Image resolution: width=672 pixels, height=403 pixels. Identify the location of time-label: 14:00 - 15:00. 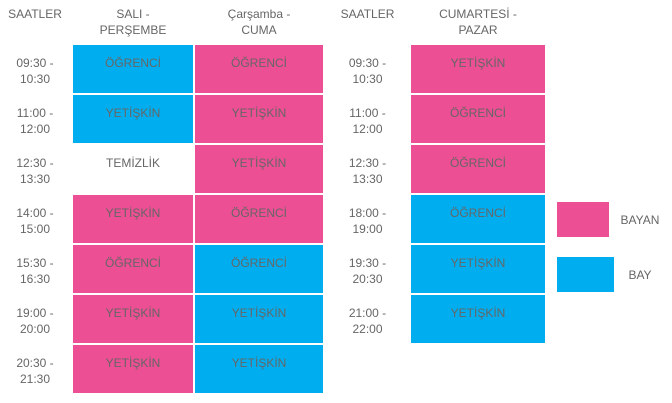
(35, 221).